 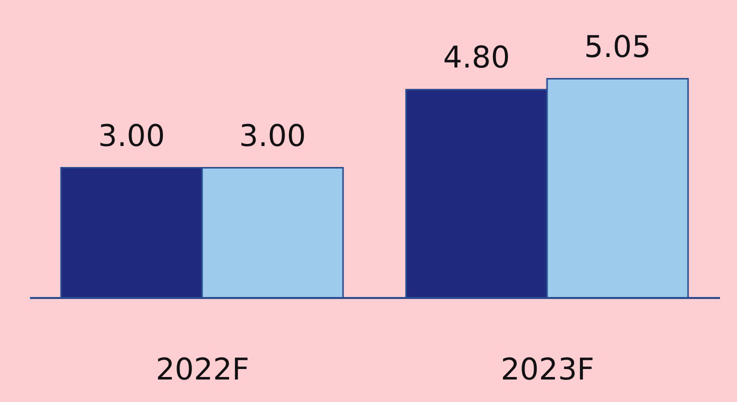 I want to click on x-tick-label: 2022F, so click(x=203, y=370).